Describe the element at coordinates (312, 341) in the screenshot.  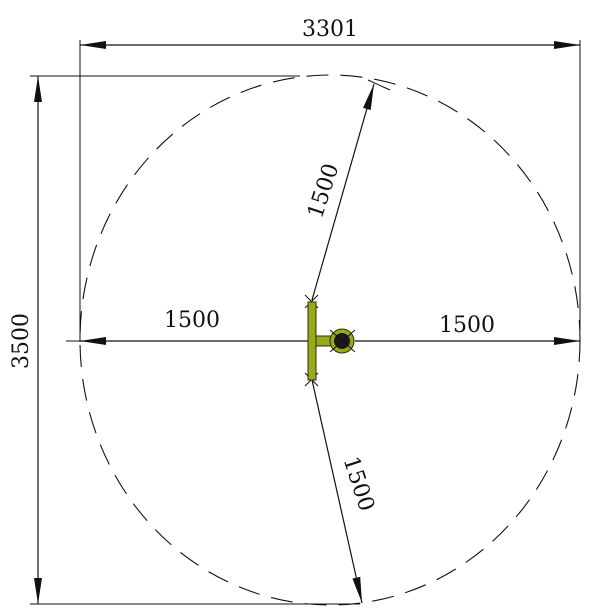
I see `vertical-post` at that location.